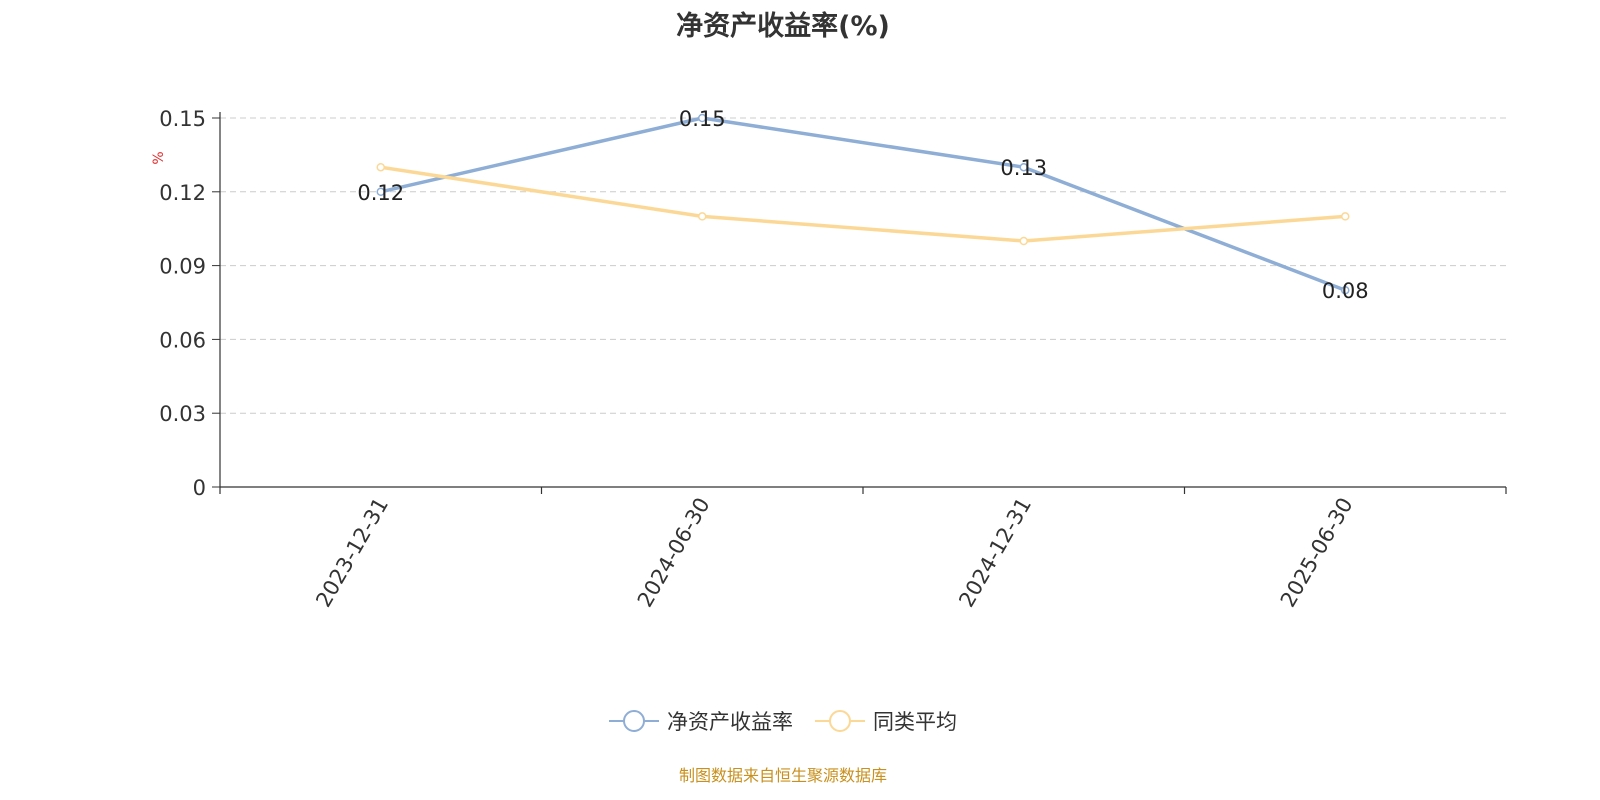 This screenshot has width=1600, height=800. Describe the element at coordinates (182, 119) in the screenshot. I see `y-tick-label: 0.15` at that location.